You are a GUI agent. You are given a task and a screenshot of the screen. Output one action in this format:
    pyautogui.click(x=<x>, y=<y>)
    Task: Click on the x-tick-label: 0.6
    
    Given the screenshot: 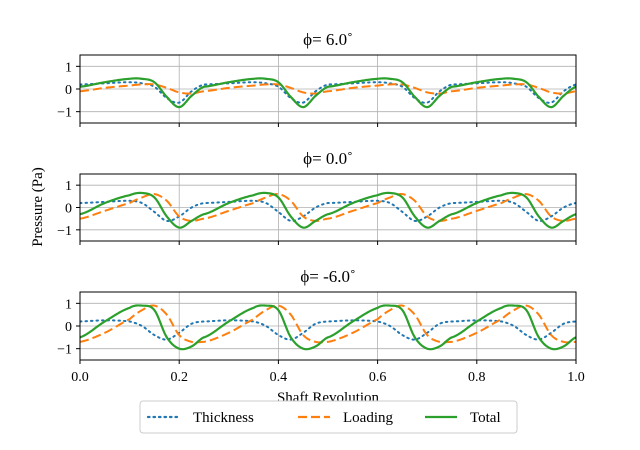 What is the action you would take?
    pyautogui.click(x=378, y=377)
    